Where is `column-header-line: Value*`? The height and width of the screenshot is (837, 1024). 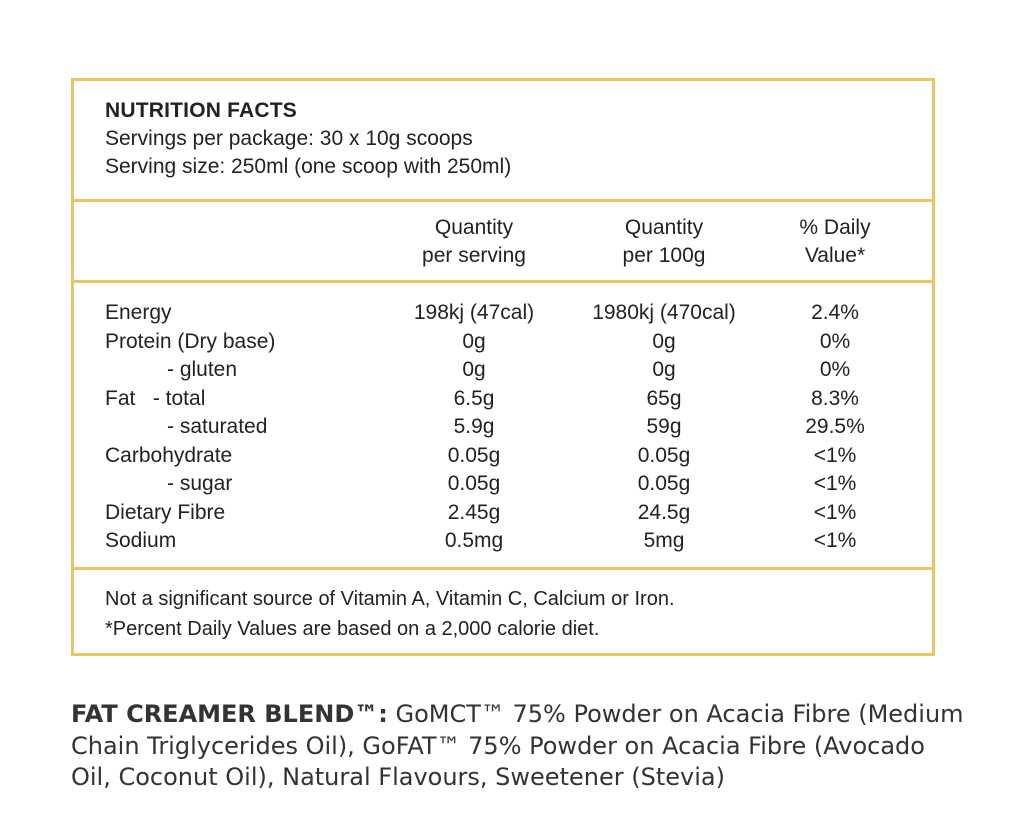
column-header-line: Value* is located at coordinates (835, 255).